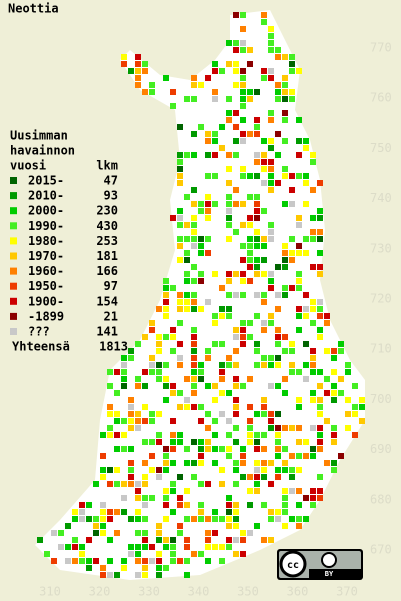 The height and width of the screenshot is (601, 401). I want to click on legend-count: 21, so click(111, 316).